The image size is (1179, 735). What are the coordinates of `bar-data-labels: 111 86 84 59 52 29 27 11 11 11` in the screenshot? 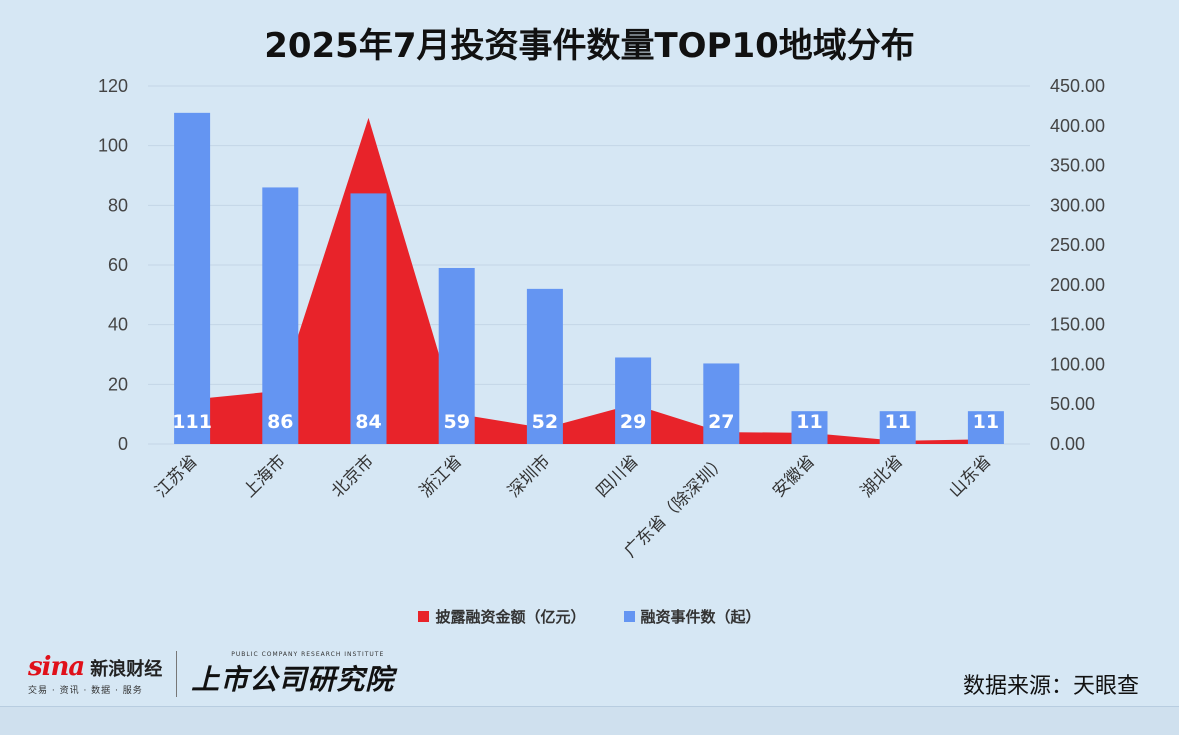 It's located at (585, 422).